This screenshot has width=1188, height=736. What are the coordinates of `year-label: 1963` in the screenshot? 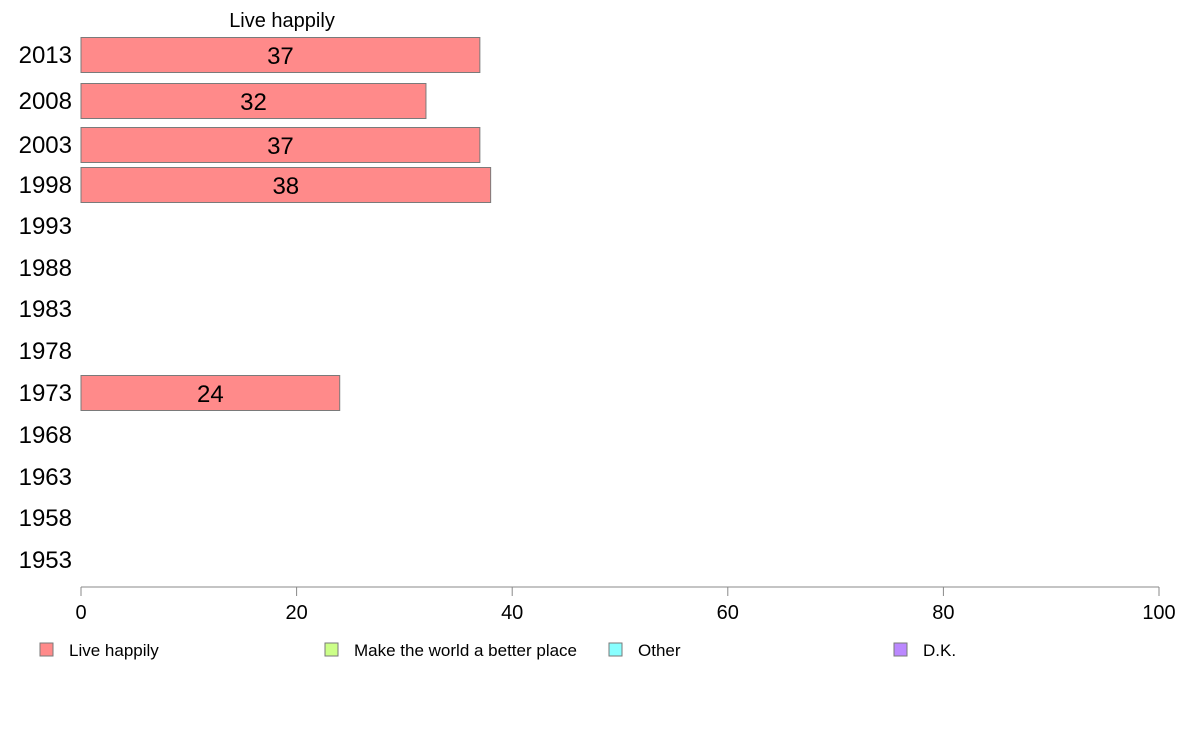 It's located at (45, 477).